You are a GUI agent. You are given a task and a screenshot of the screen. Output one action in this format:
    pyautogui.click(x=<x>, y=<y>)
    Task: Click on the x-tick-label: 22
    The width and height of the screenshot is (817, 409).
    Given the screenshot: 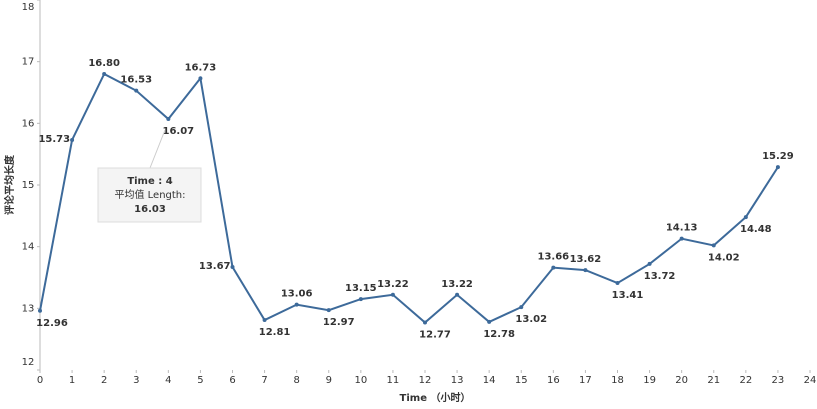 What is the action you would take?
    pyautogui.click(x=745, y=380)
    